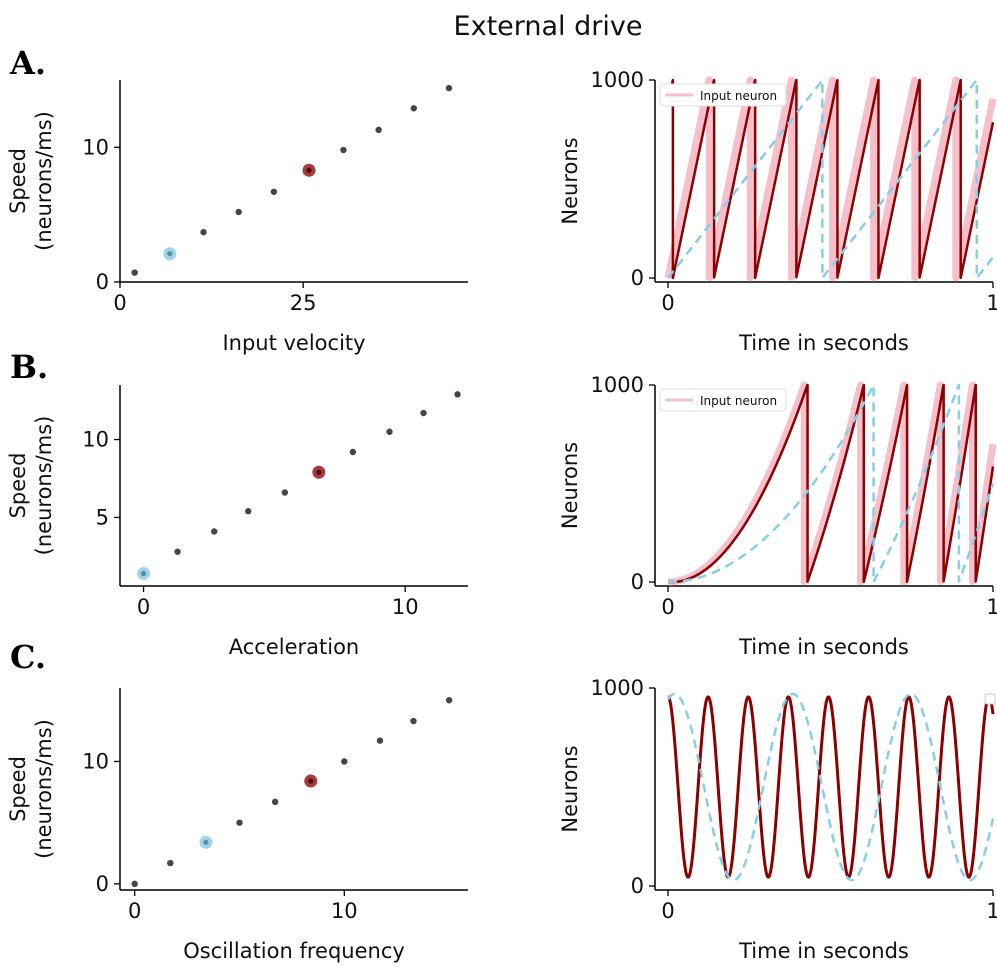  What do you see at coordinates (291, 792) in the screenshot?
I see `C-speed-axes` at bounding box center [291, 792].